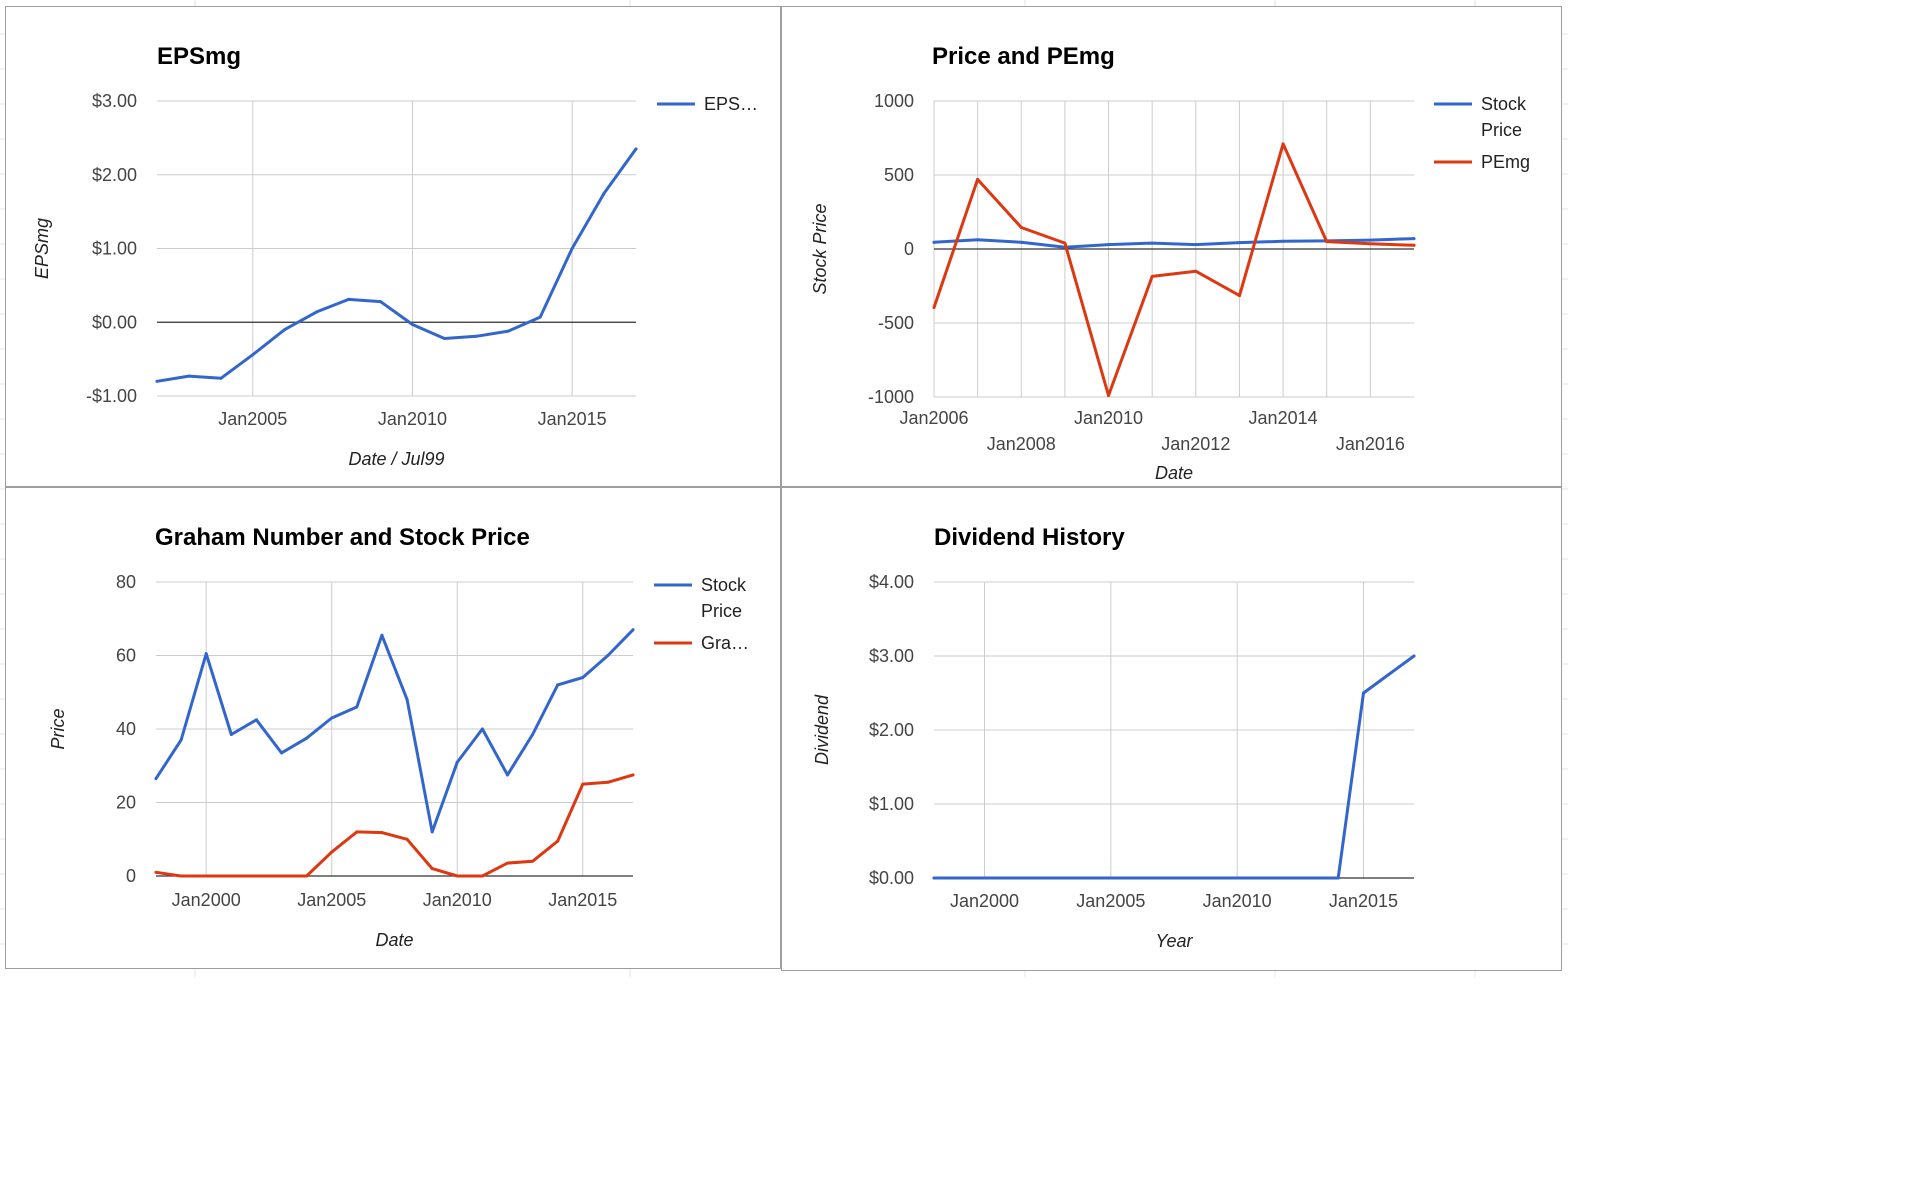 This screenshot has width=1905, height=1187. I want to click on y-tick-label: 1000, so click(894, 101).